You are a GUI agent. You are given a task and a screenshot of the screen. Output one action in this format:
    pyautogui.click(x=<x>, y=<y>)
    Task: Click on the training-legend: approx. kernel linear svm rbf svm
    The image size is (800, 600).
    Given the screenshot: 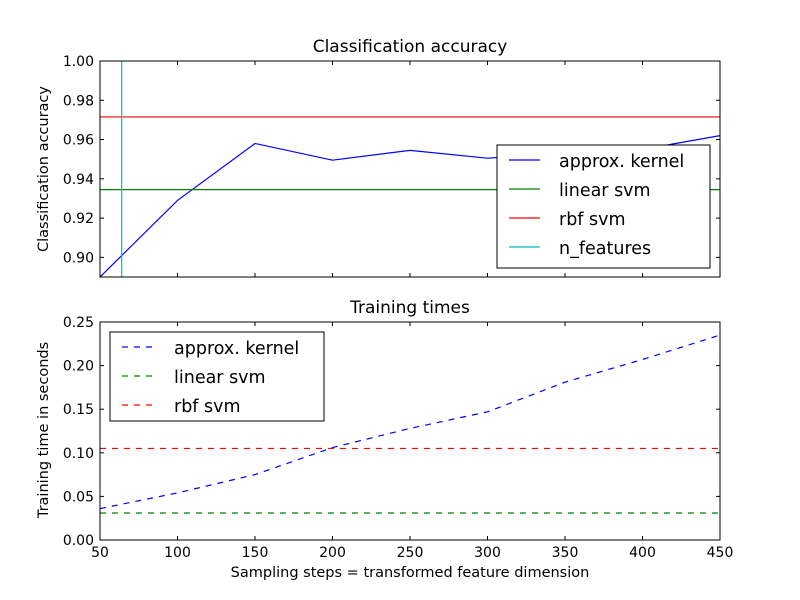 What is the action you would take?
    pyautogui.click(x=217, y=376)
    